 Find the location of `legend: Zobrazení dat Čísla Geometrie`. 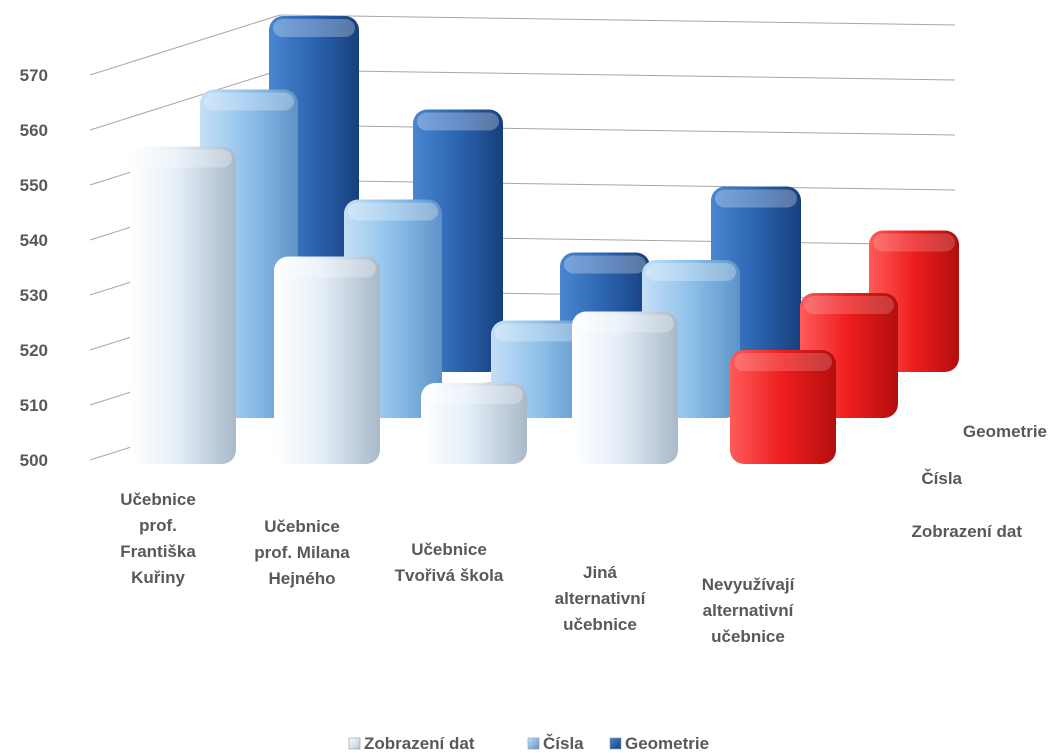

legend: Zobrazení dat Čísla Geometrie is located at coordinates (528, 743).